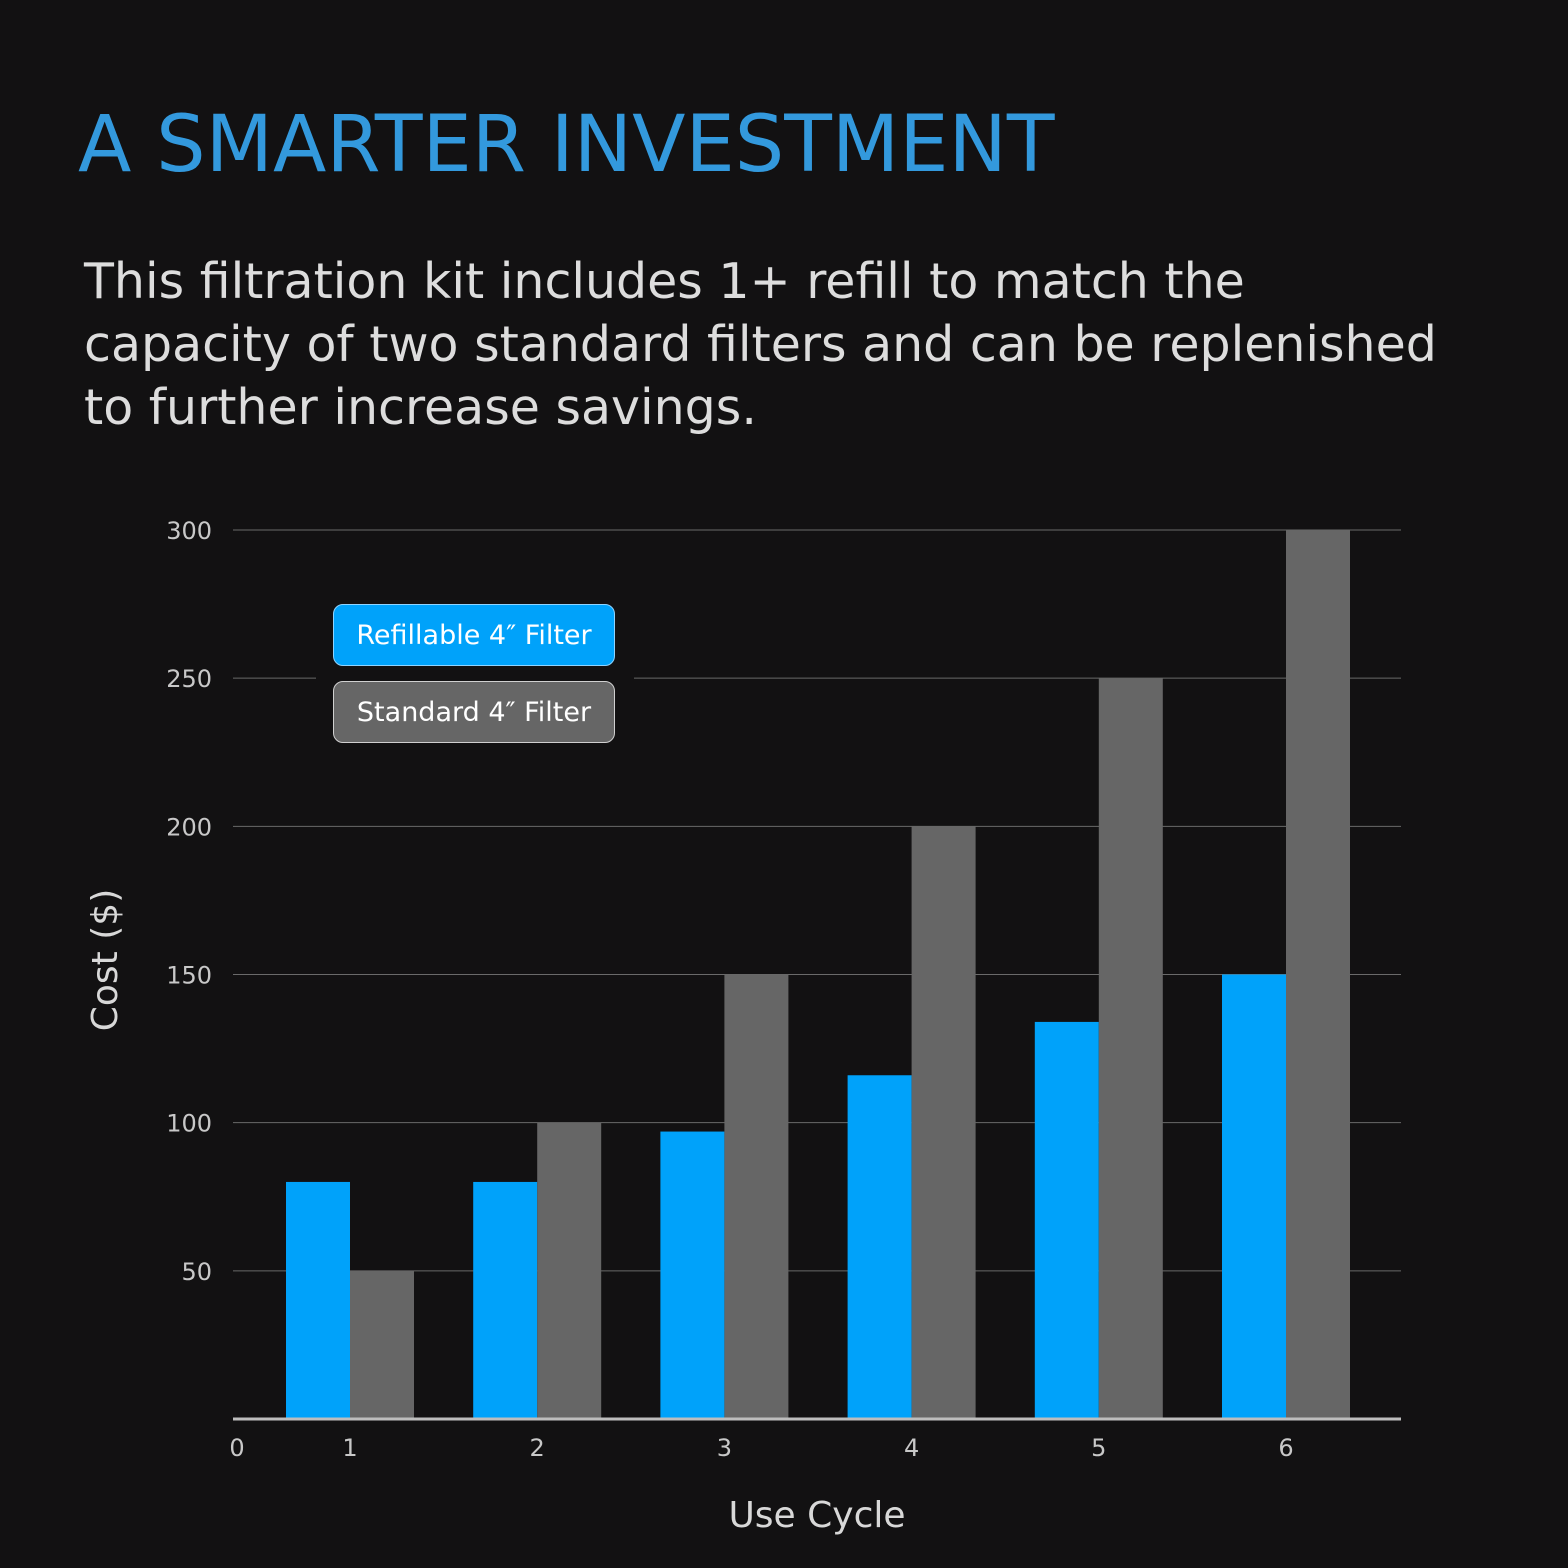 This screenshot has width=1568, height=1568. I want to click on y-tick-label-150: 150, so click(189, 976).